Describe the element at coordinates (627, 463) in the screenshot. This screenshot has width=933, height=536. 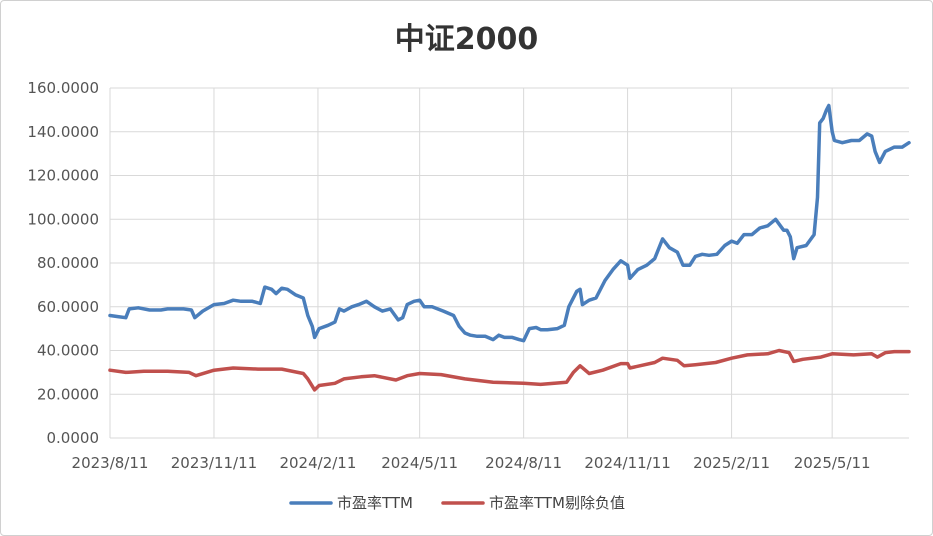
I see `x-tick-label: 2024/11/11` at that location.